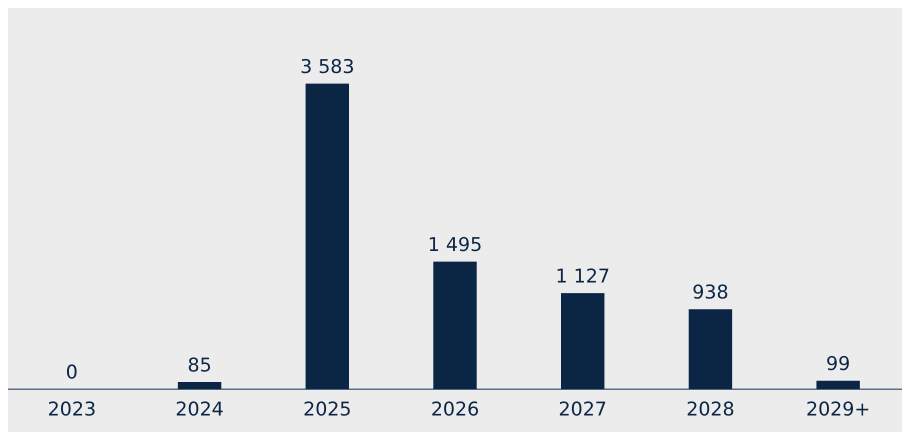 Image resolution: width=910 pixels, height=440 pixels. Describe the element at coordinates (710, 409) in the screenshot. I see `x-tick-label: 2028` at that location.